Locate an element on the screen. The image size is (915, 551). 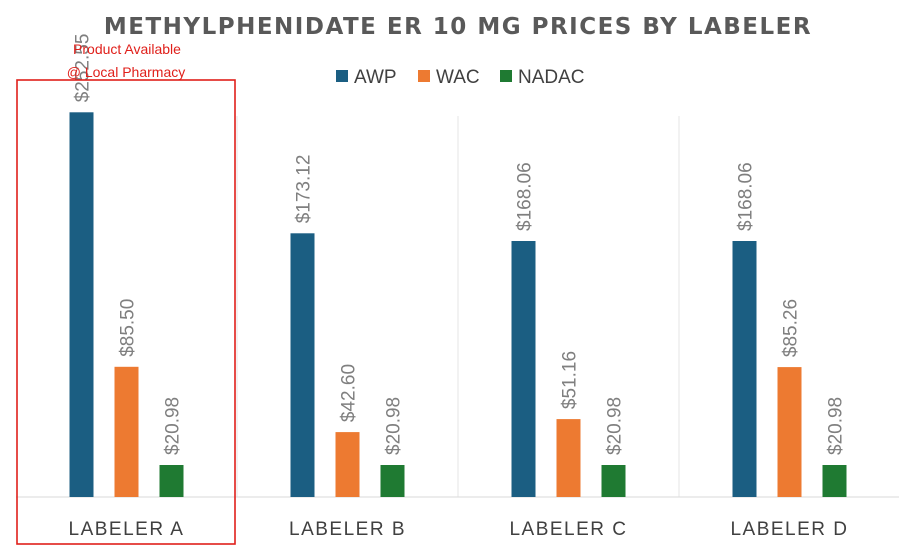
data-label-awp-4: $168.06 is located at coordinates (746, 196).